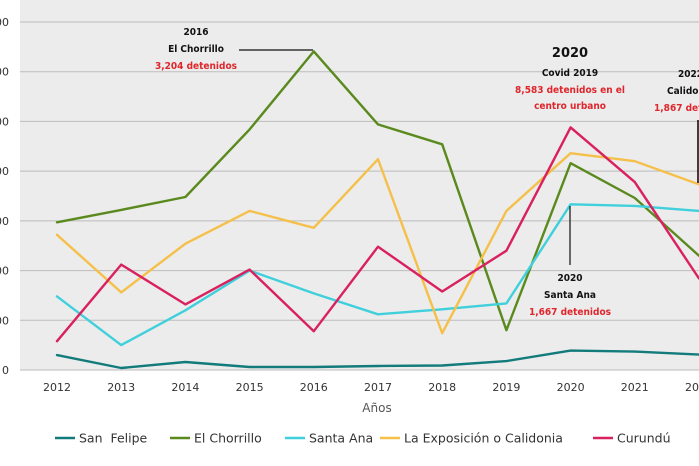 The width and height of the screenshot is (699, 466). What do you see at coordinates (4, 22) in the screenshot?
I see `y-tick-label: 3,500` at bounding box center [4, 22].